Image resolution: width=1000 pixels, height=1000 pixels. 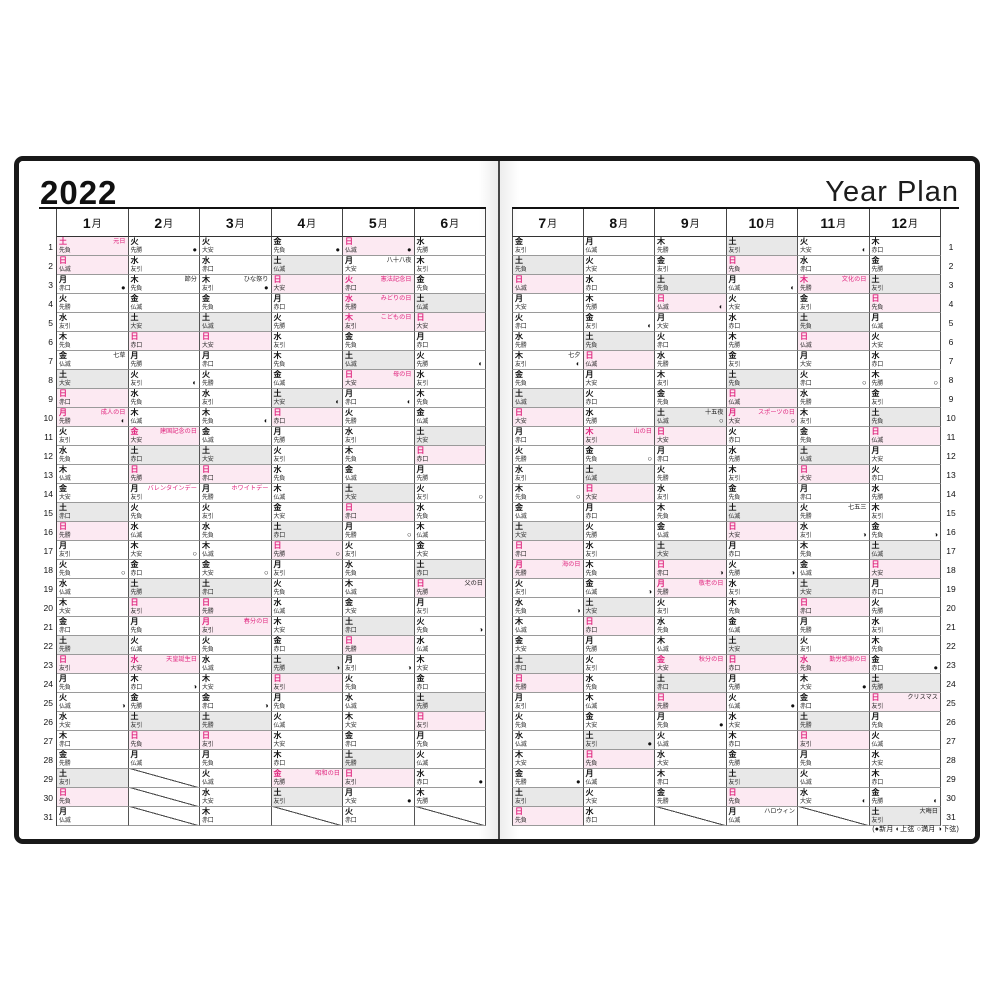 What do you see at coordinates (762, 455) in the screenshot?
I see `day-cell: 水先勝` at bounding box center [762, 455].